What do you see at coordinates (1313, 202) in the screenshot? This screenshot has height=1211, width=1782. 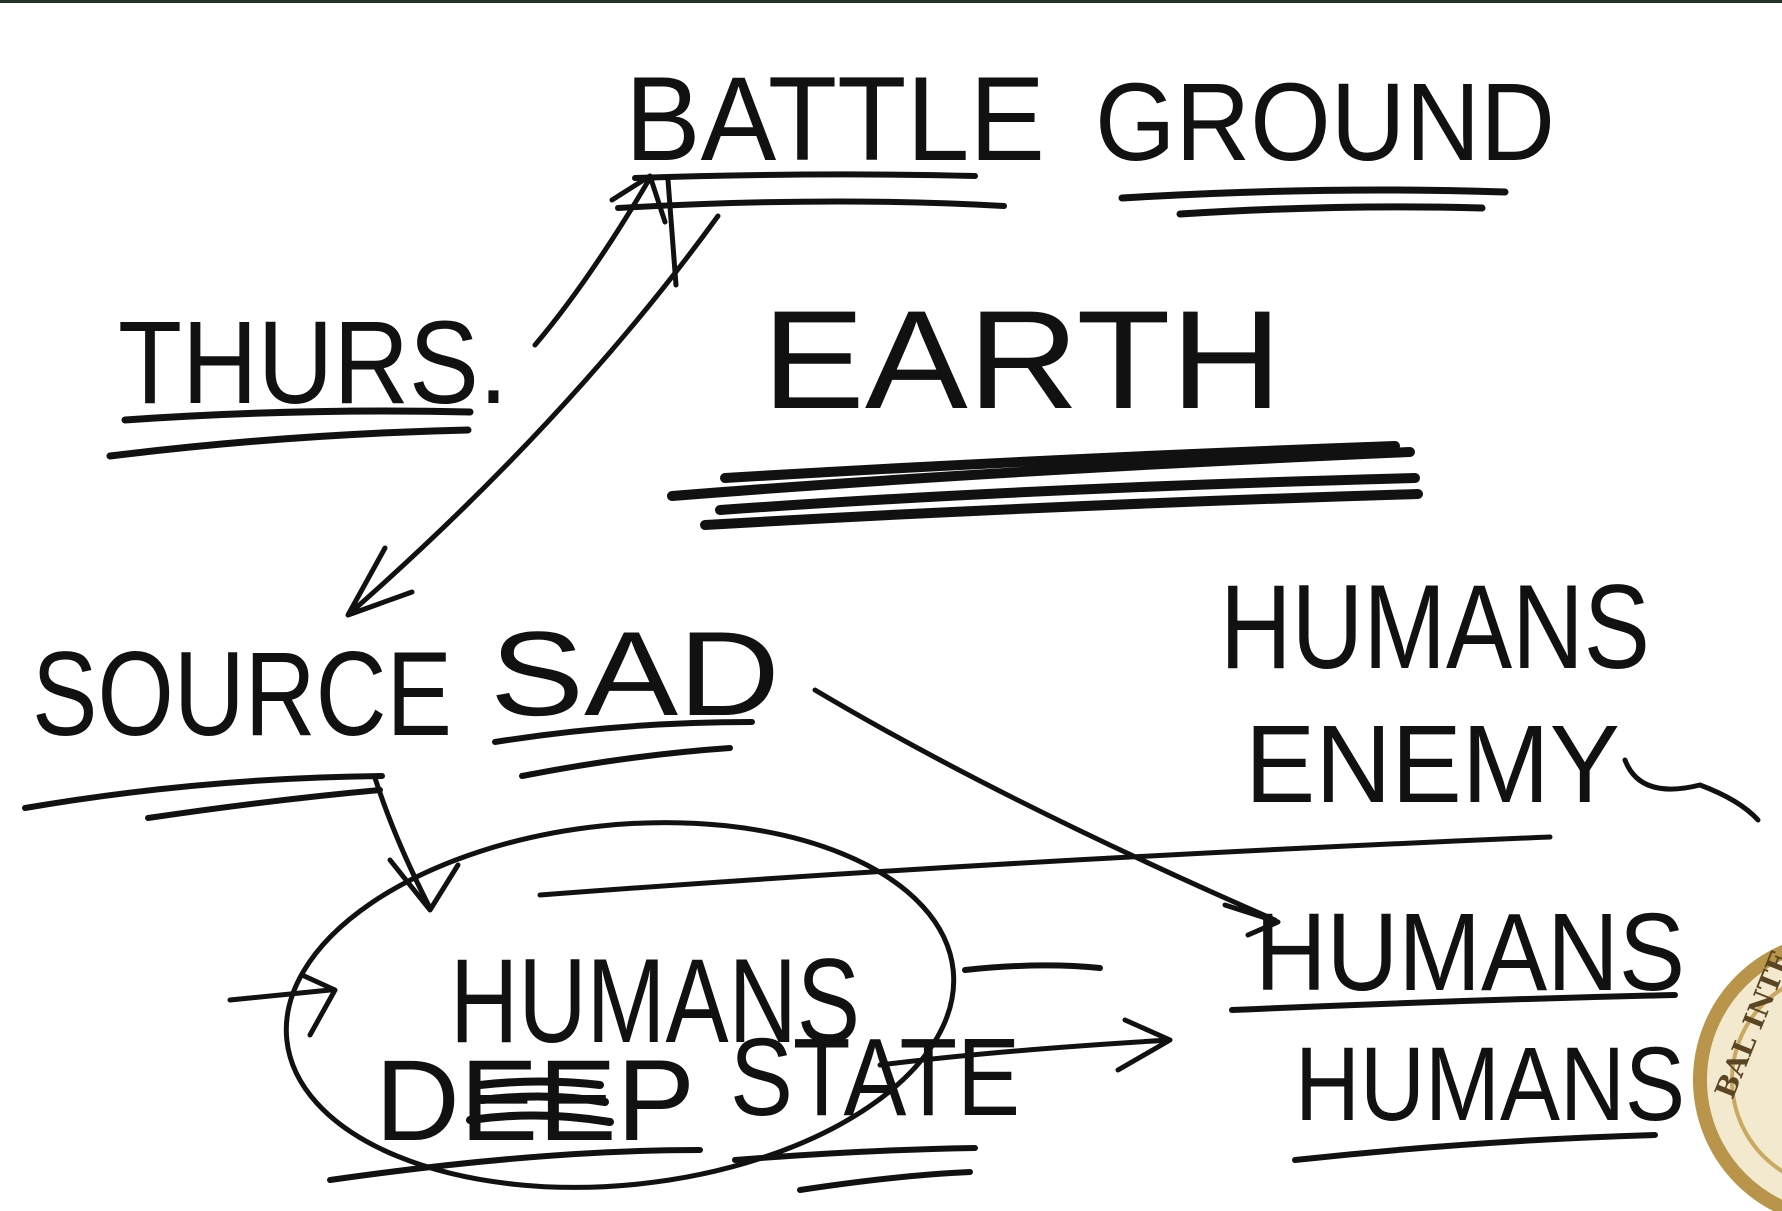 I see `underline-ground` at bounding box center [1313, 202].